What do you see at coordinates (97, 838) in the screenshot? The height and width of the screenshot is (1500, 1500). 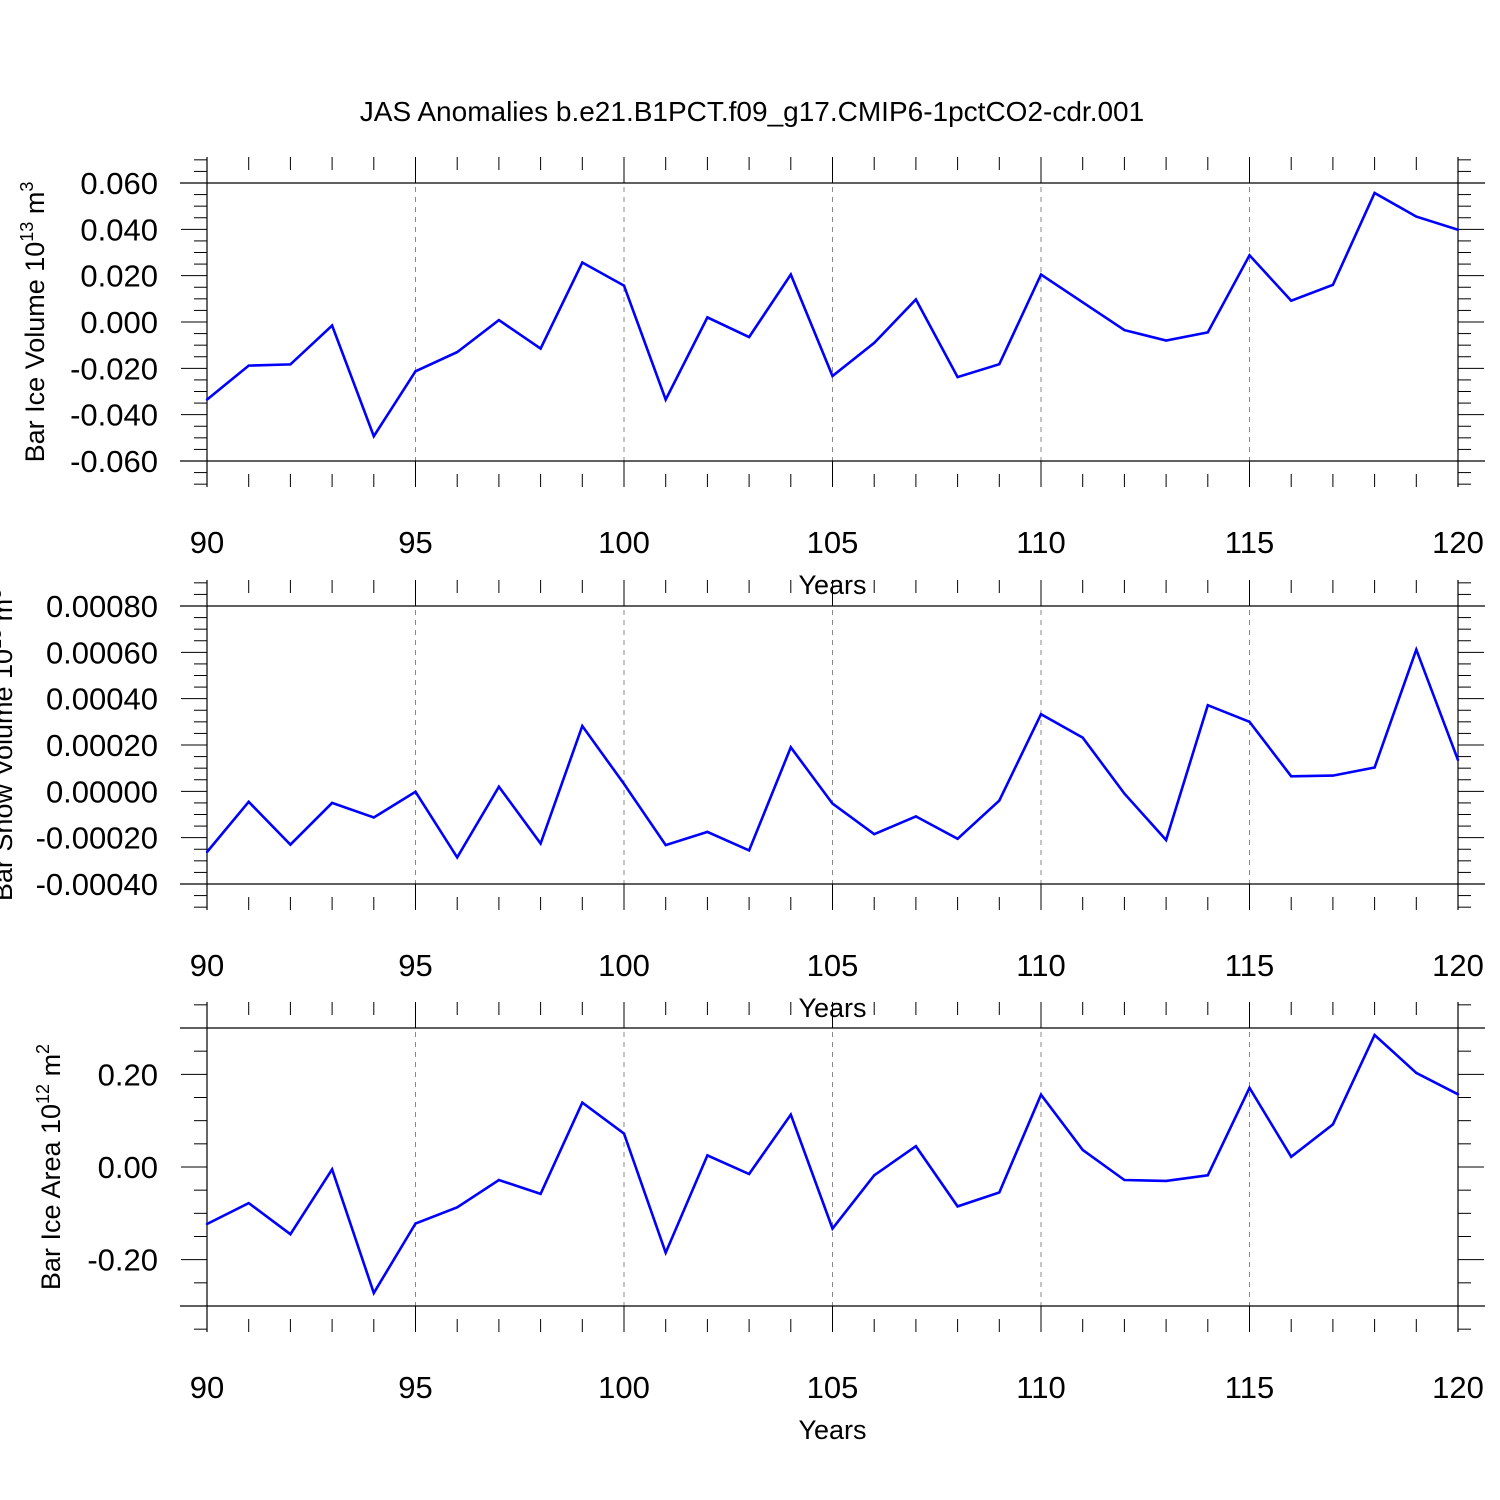 I see `panel-2-y-tick-label-1: -0.00020` at bounding box center [97, 838].